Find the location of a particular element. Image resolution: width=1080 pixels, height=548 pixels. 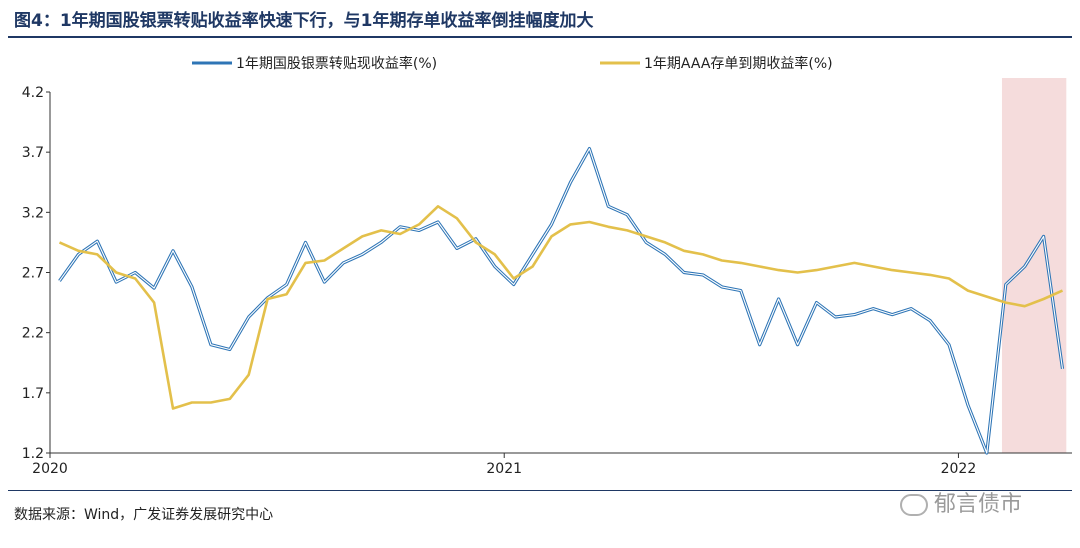

y-tick-label: 2.2 is located at coordinates (33, 334).